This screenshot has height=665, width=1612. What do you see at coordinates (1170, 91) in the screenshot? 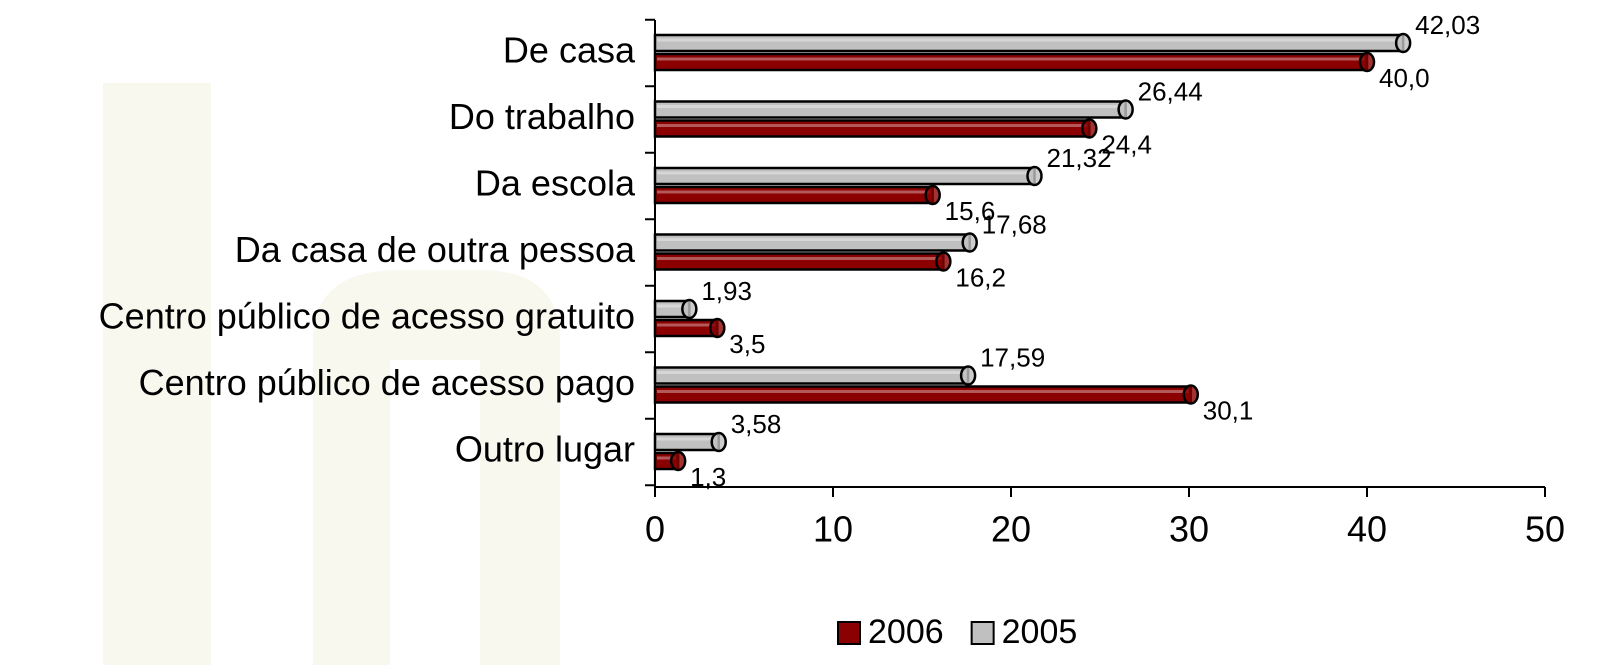
I see `data-label: 26,44` at bounding box center [1170, 91].